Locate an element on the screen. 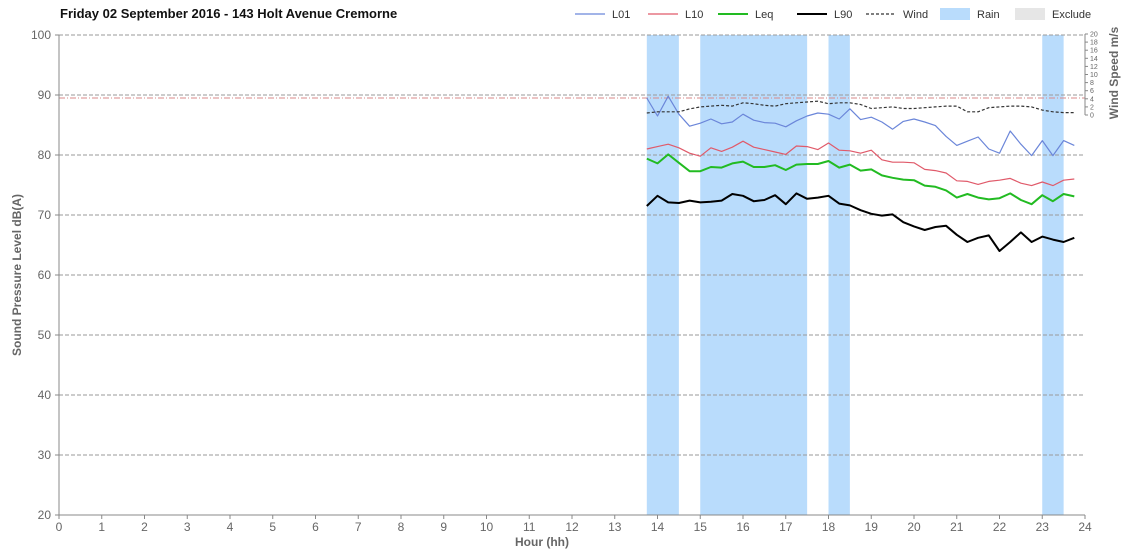 The image size is (1124, 554). series-lines is located at coordinates (860, 173).